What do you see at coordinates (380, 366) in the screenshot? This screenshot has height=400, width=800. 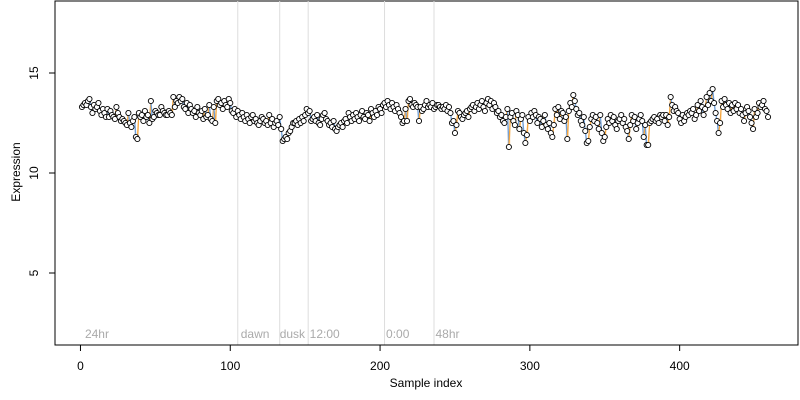 I see `x-tick-label: 200` at bounding box center [380, 366].